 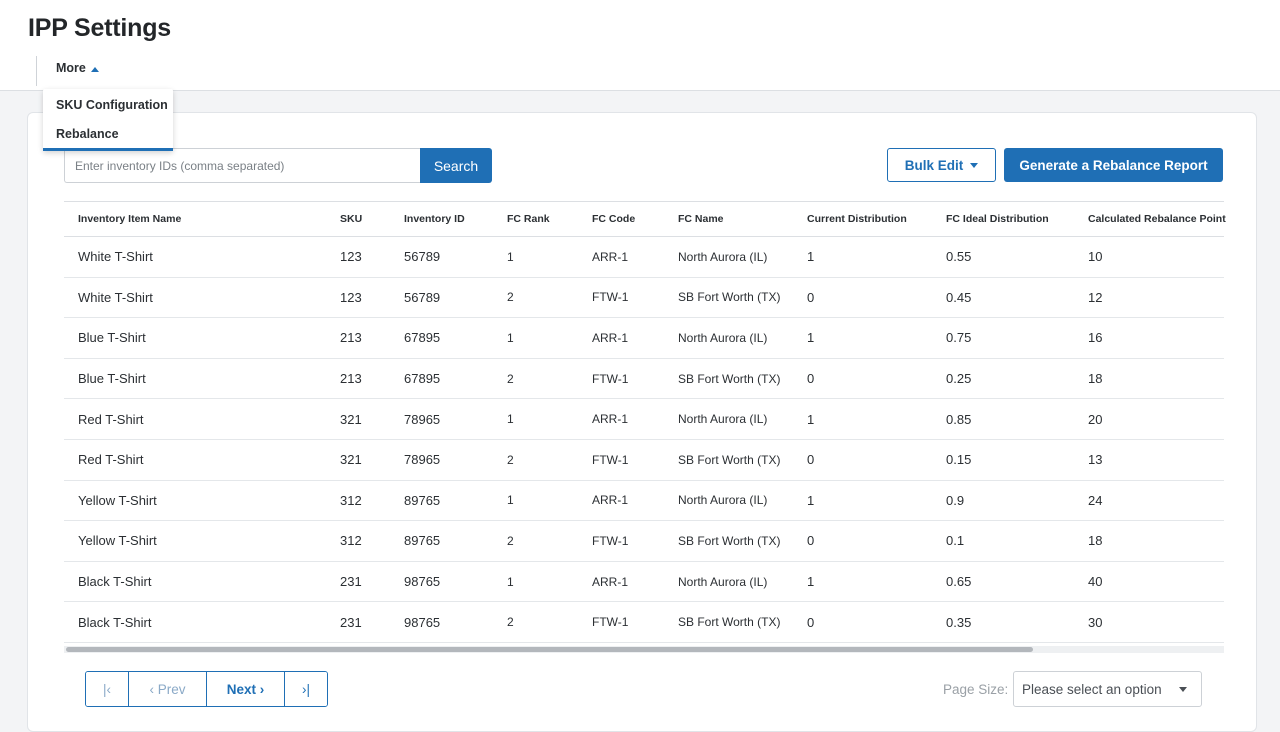 What do you see at coordinates (441, 219) in the screenshot?
I see `column-header-inventory-id: Inventory ID` at bounding box center [441, 219].